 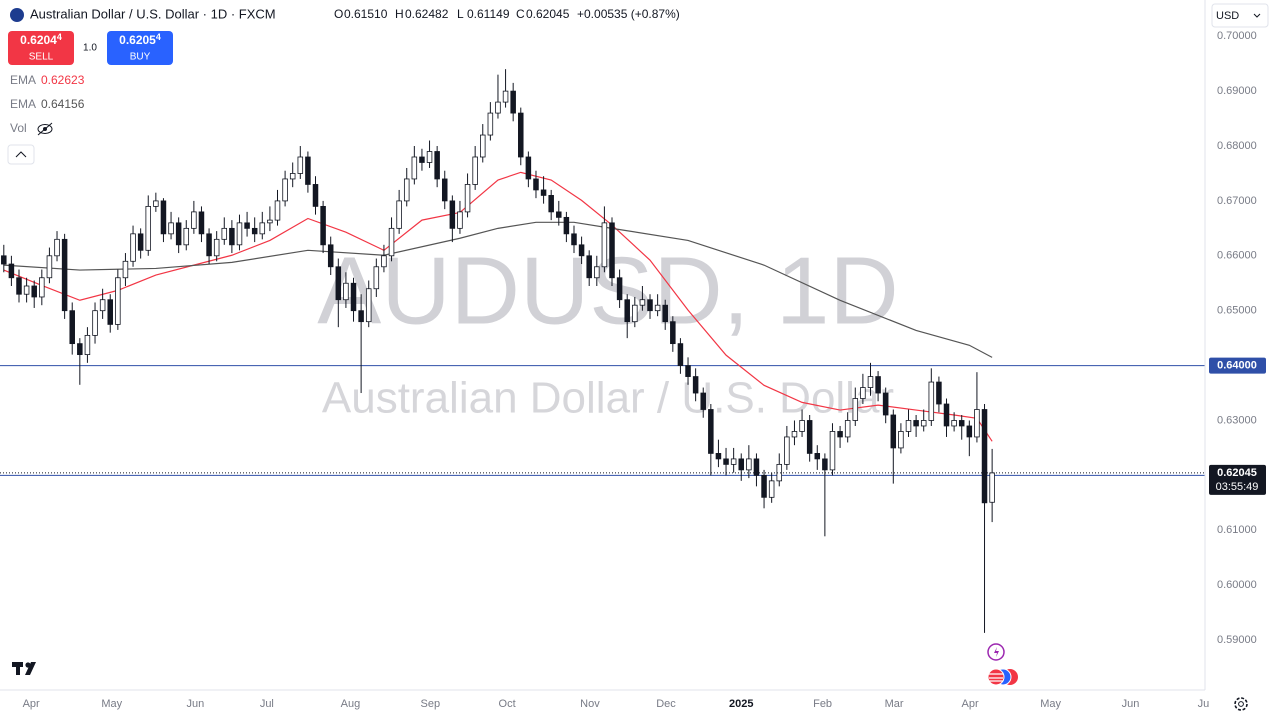 What do you see at coordinates (1237, 36) in the screenshot?
I see `y-tick-label: 0.70000` at bounding box center [1237, 36].